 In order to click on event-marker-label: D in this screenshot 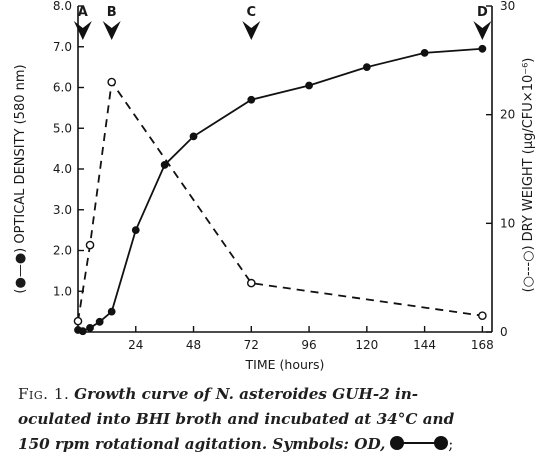, I will do `click(482, 12)`.